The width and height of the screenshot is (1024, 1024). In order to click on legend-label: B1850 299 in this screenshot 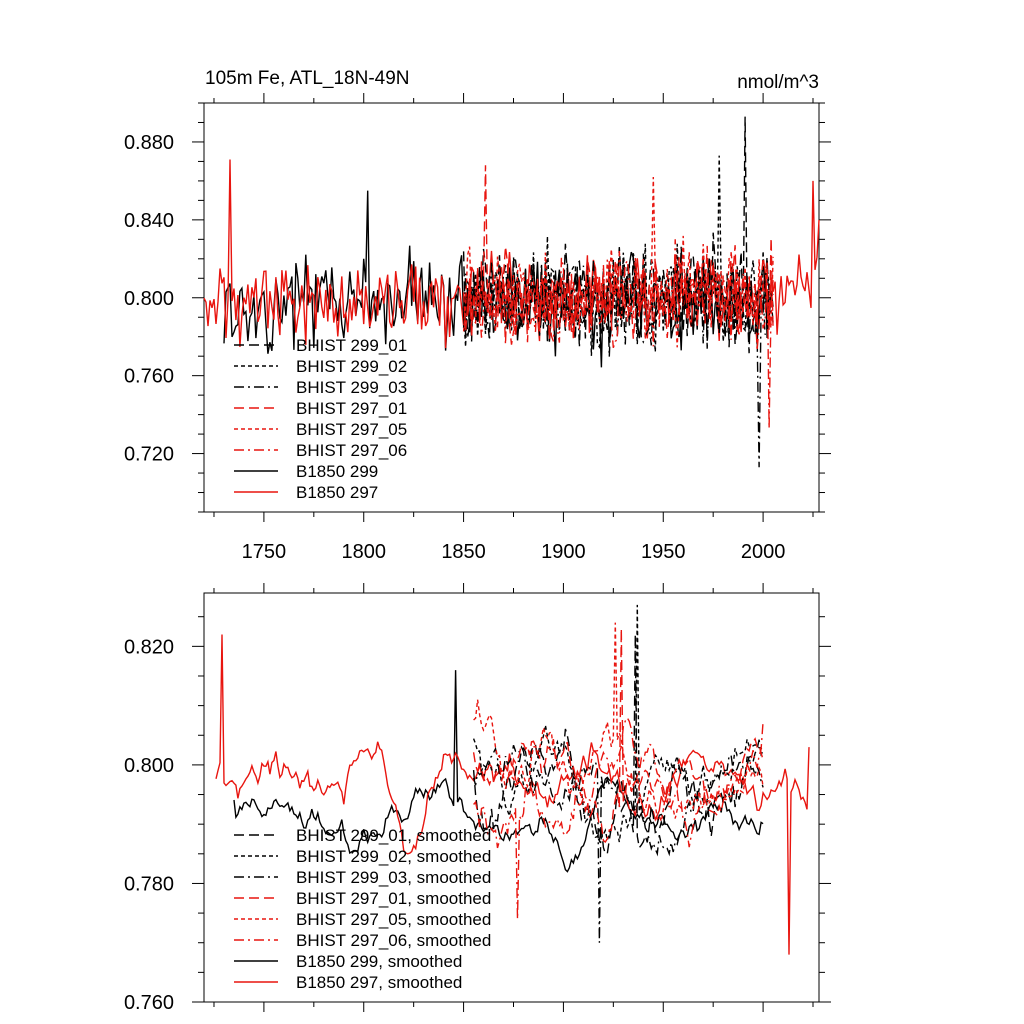, I will do `click(337, 471)`.